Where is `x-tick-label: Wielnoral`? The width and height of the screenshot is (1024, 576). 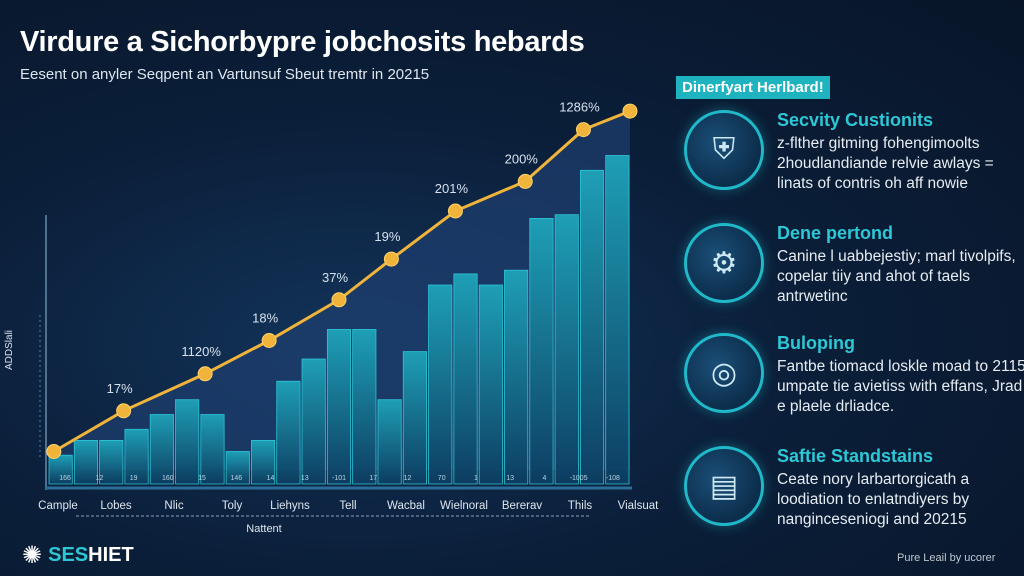
x-tick-label: Wielnoral is located at coordinates (464, 506).